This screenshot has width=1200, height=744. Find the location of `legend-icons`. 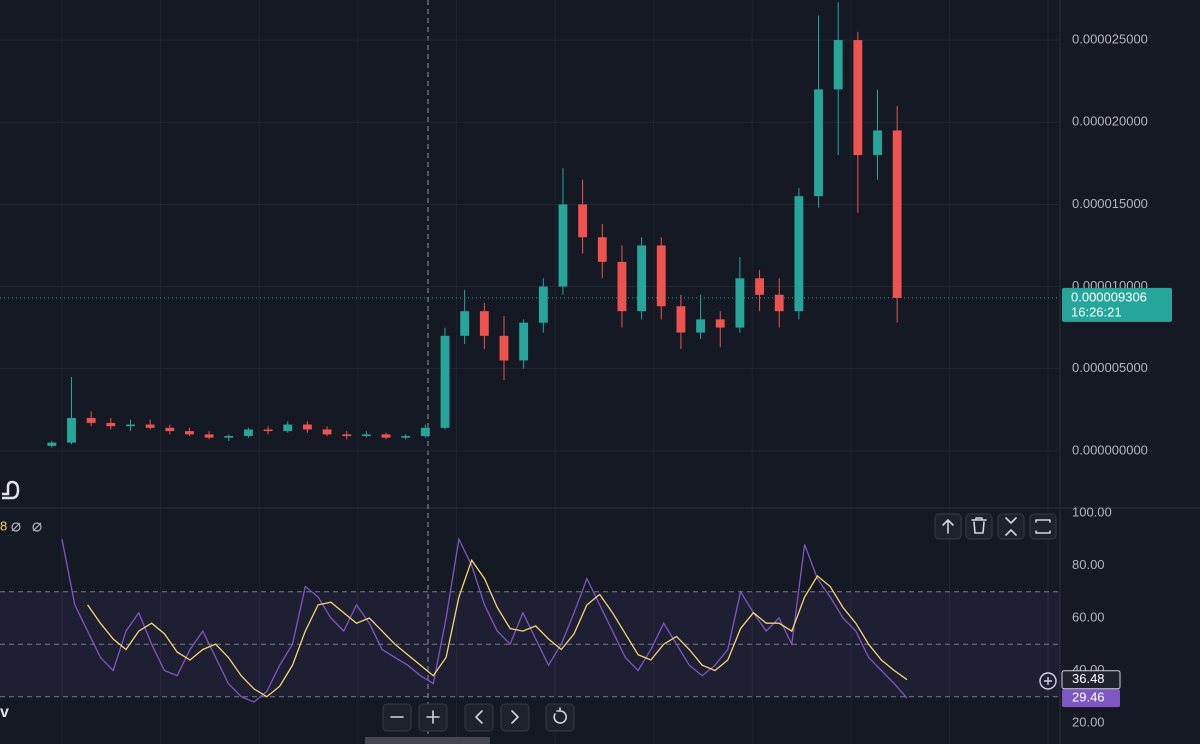

legend-icons is located at coordinates (26, 527).